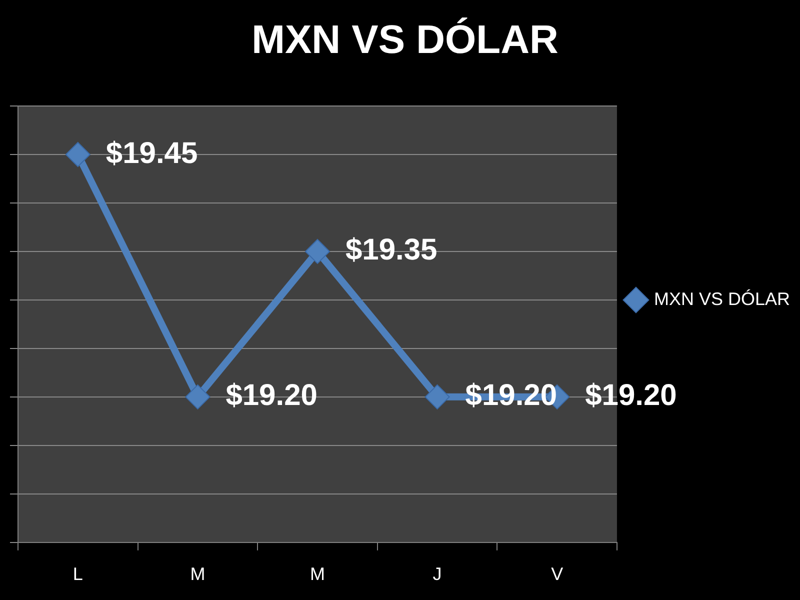 This screenshot has width=800, height=600. What do you see at coordinates (405, 39) in the screenshot?
I see `chart-title: MXN VS DÓLAR` at bounding box center [405, 39].